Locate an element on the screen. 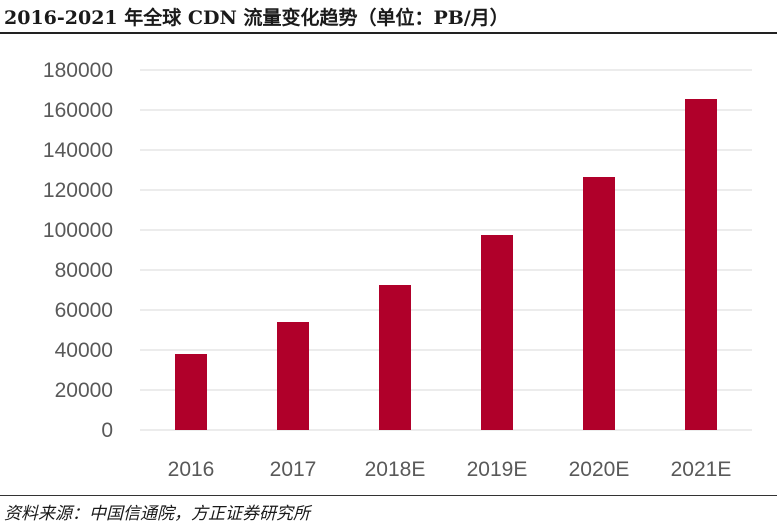 The image size is (777, 527). bar-2018E is located at coordinates (395, 357).